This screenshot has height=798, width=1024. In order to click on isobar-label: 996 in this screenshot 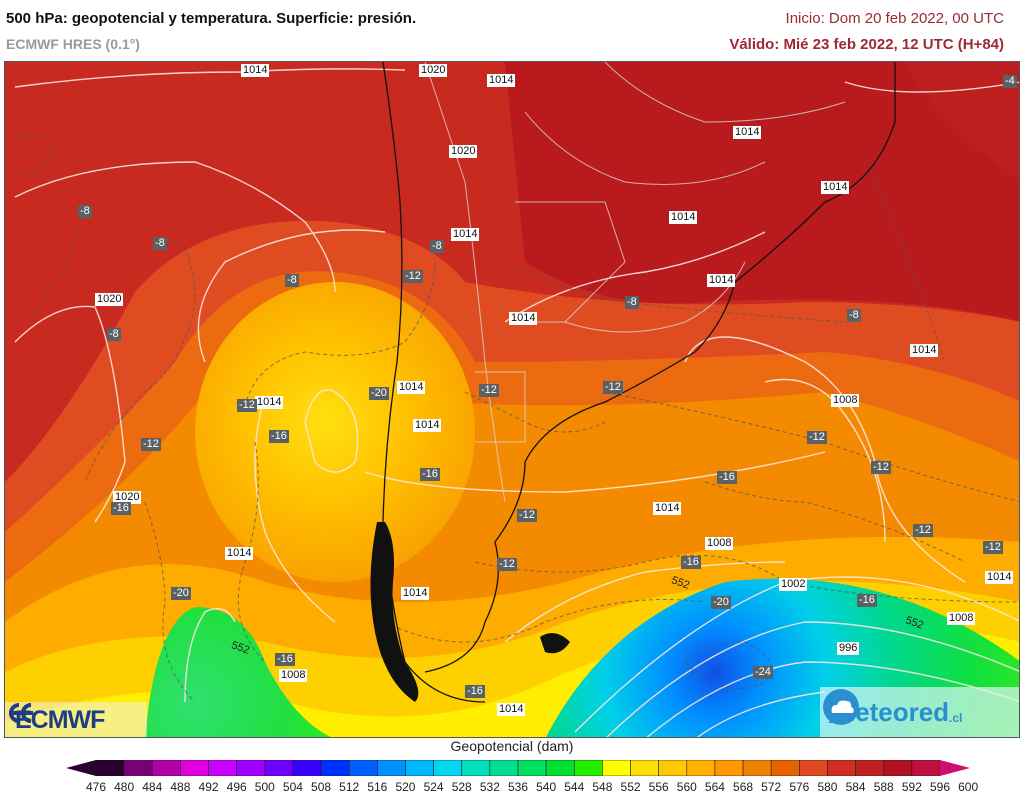, I will do `click(848, 648)`.